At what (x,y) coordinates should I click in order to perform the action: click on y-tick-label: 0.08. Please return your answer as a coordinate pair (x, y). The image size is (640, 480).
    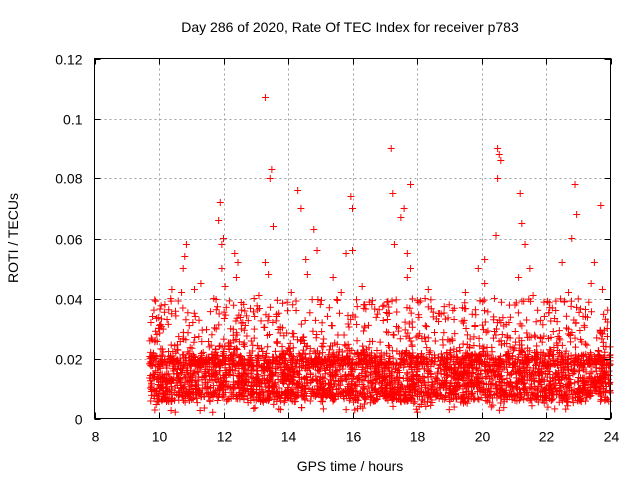
    Looking at the image, I should click on (68, 179).